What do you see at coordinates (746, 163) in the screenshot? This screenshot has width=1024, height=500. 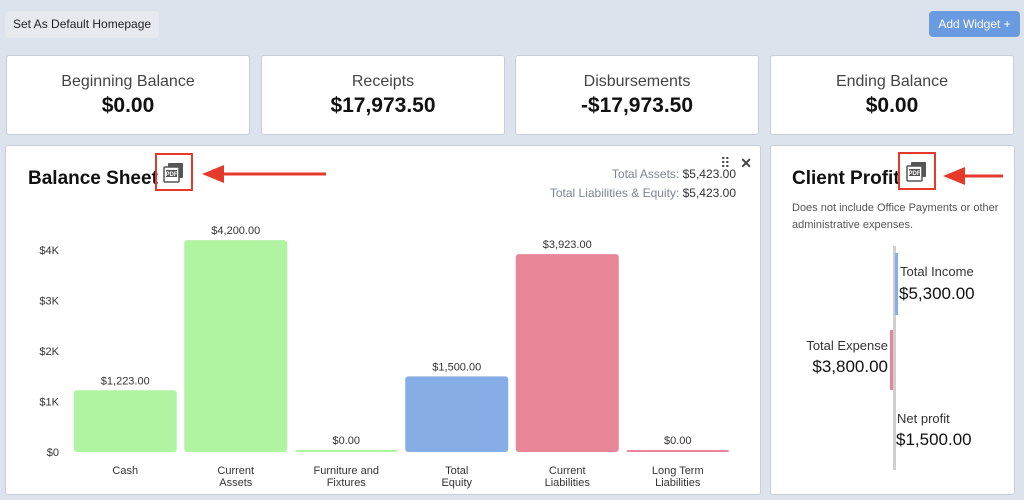 I see `close-icon: ✕` at bounding box center [746, 163].